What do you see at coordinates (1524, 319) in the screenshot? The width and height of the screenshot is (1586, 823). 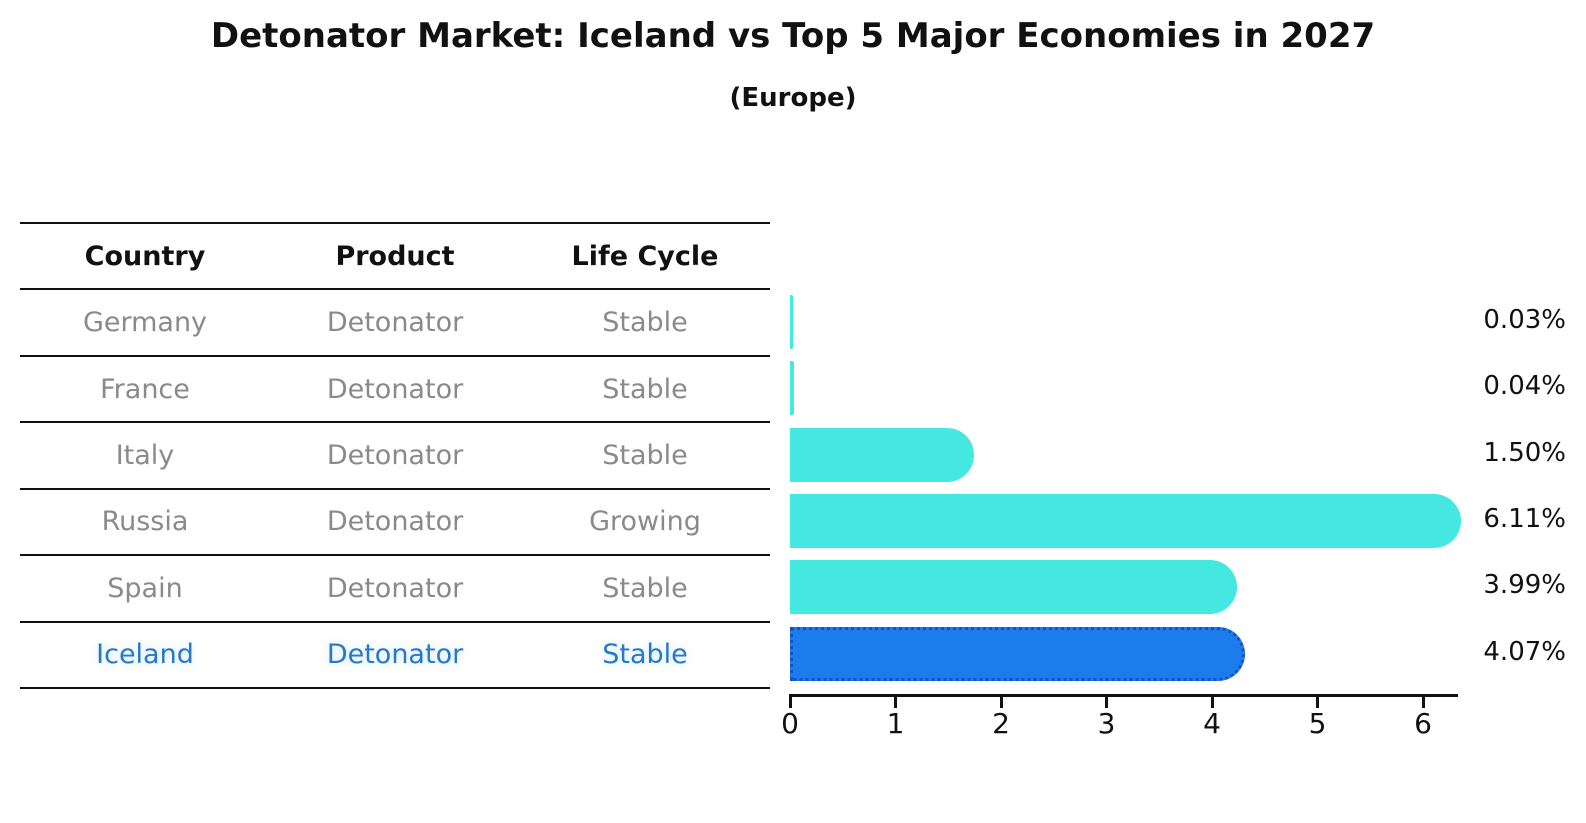 I see `value-label: 0.03%` at bounding box center [1524, 319].